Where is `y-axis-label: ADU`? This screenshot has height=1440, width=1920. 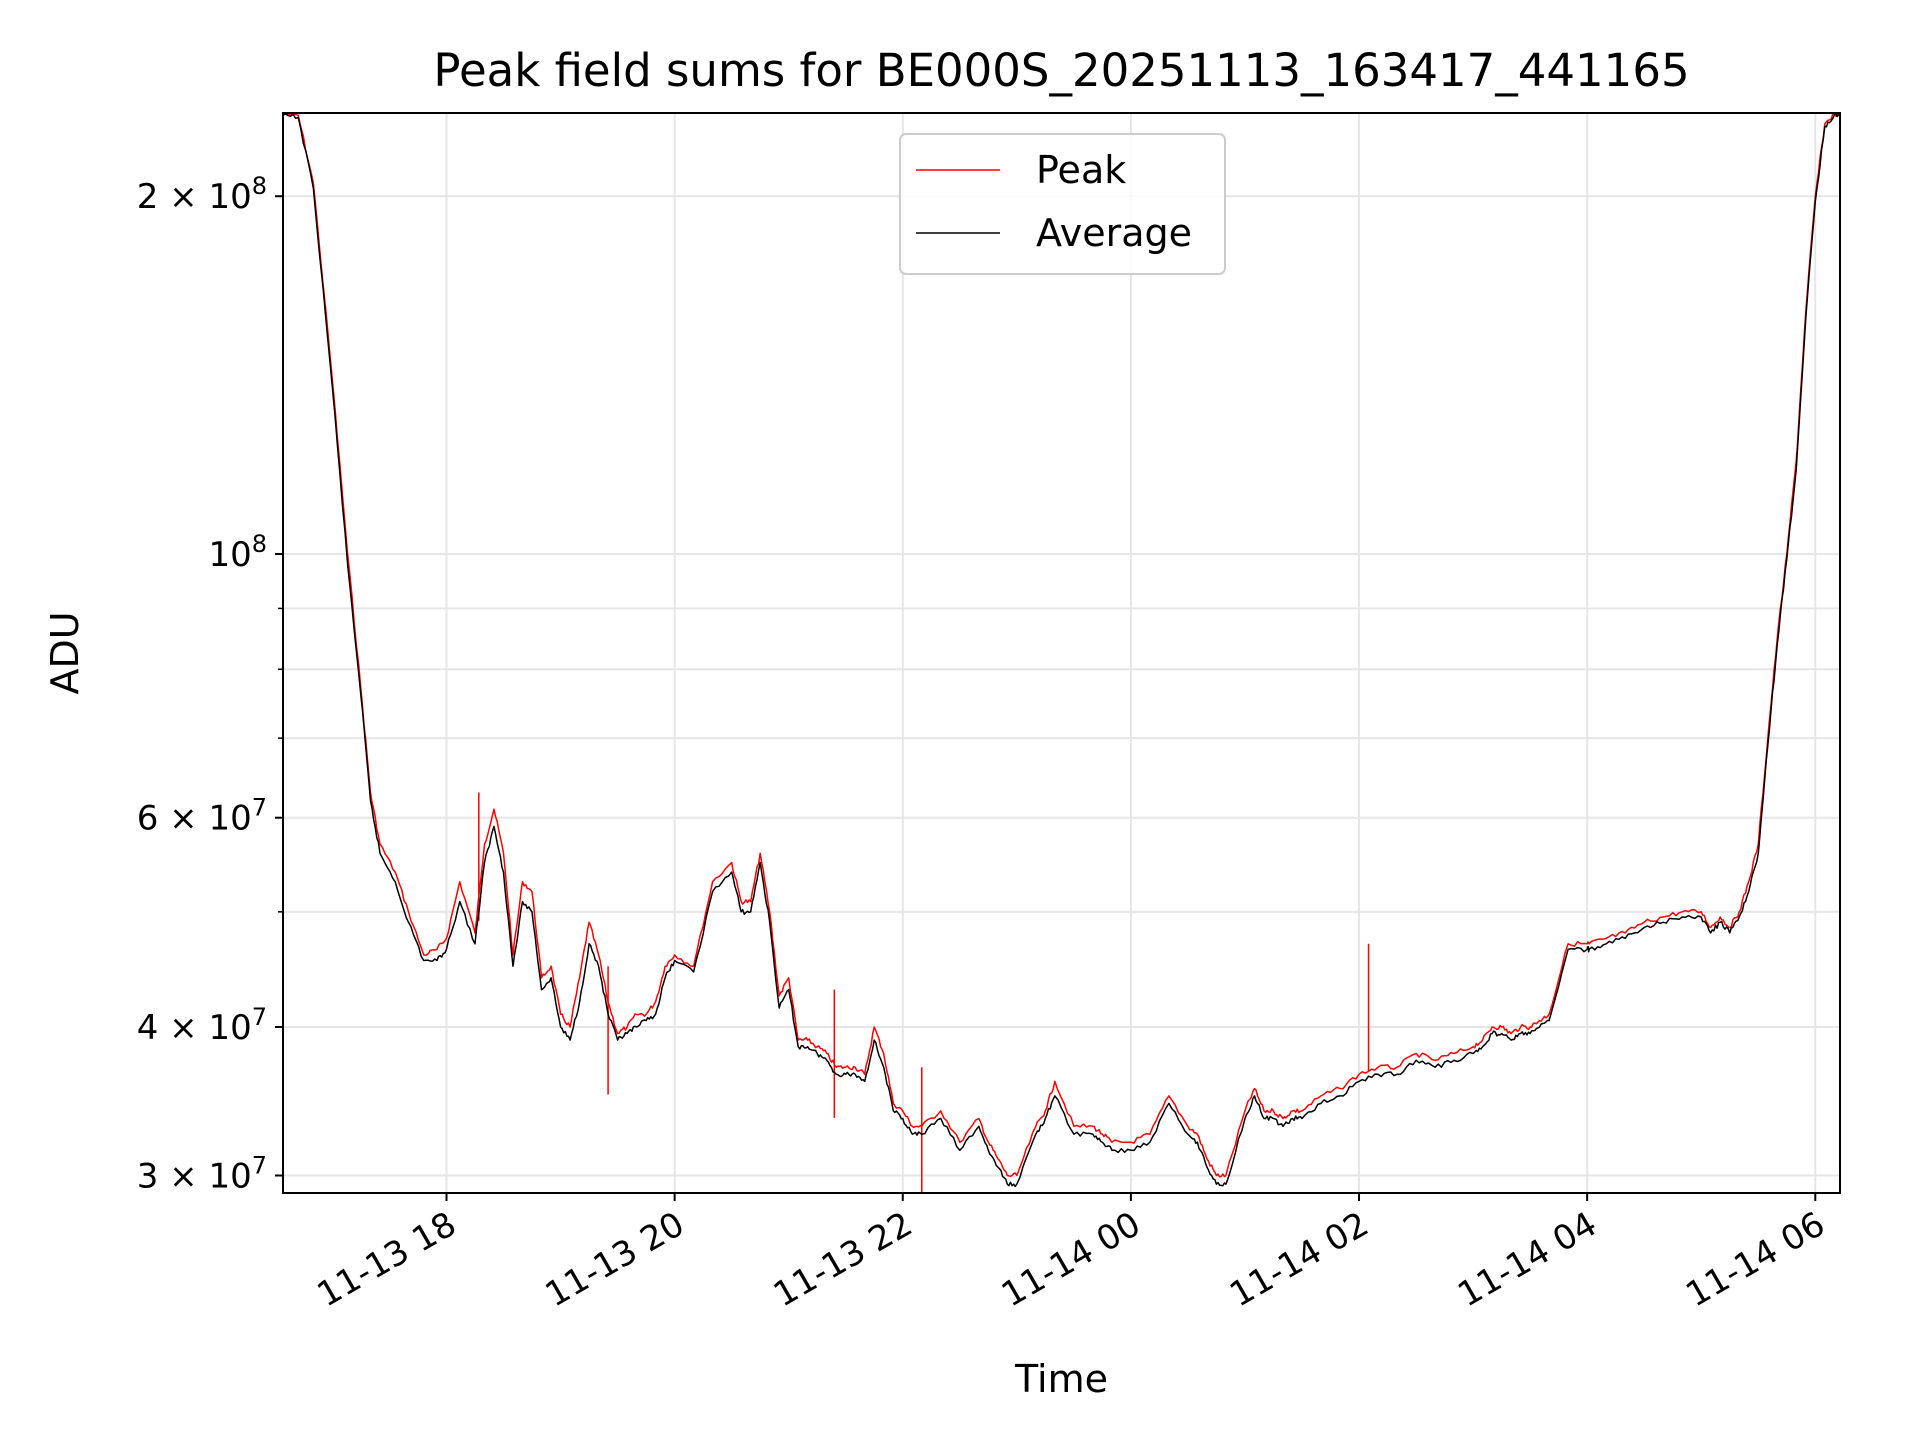
y-axis-label: ADU is located at coordinates (65, 652).